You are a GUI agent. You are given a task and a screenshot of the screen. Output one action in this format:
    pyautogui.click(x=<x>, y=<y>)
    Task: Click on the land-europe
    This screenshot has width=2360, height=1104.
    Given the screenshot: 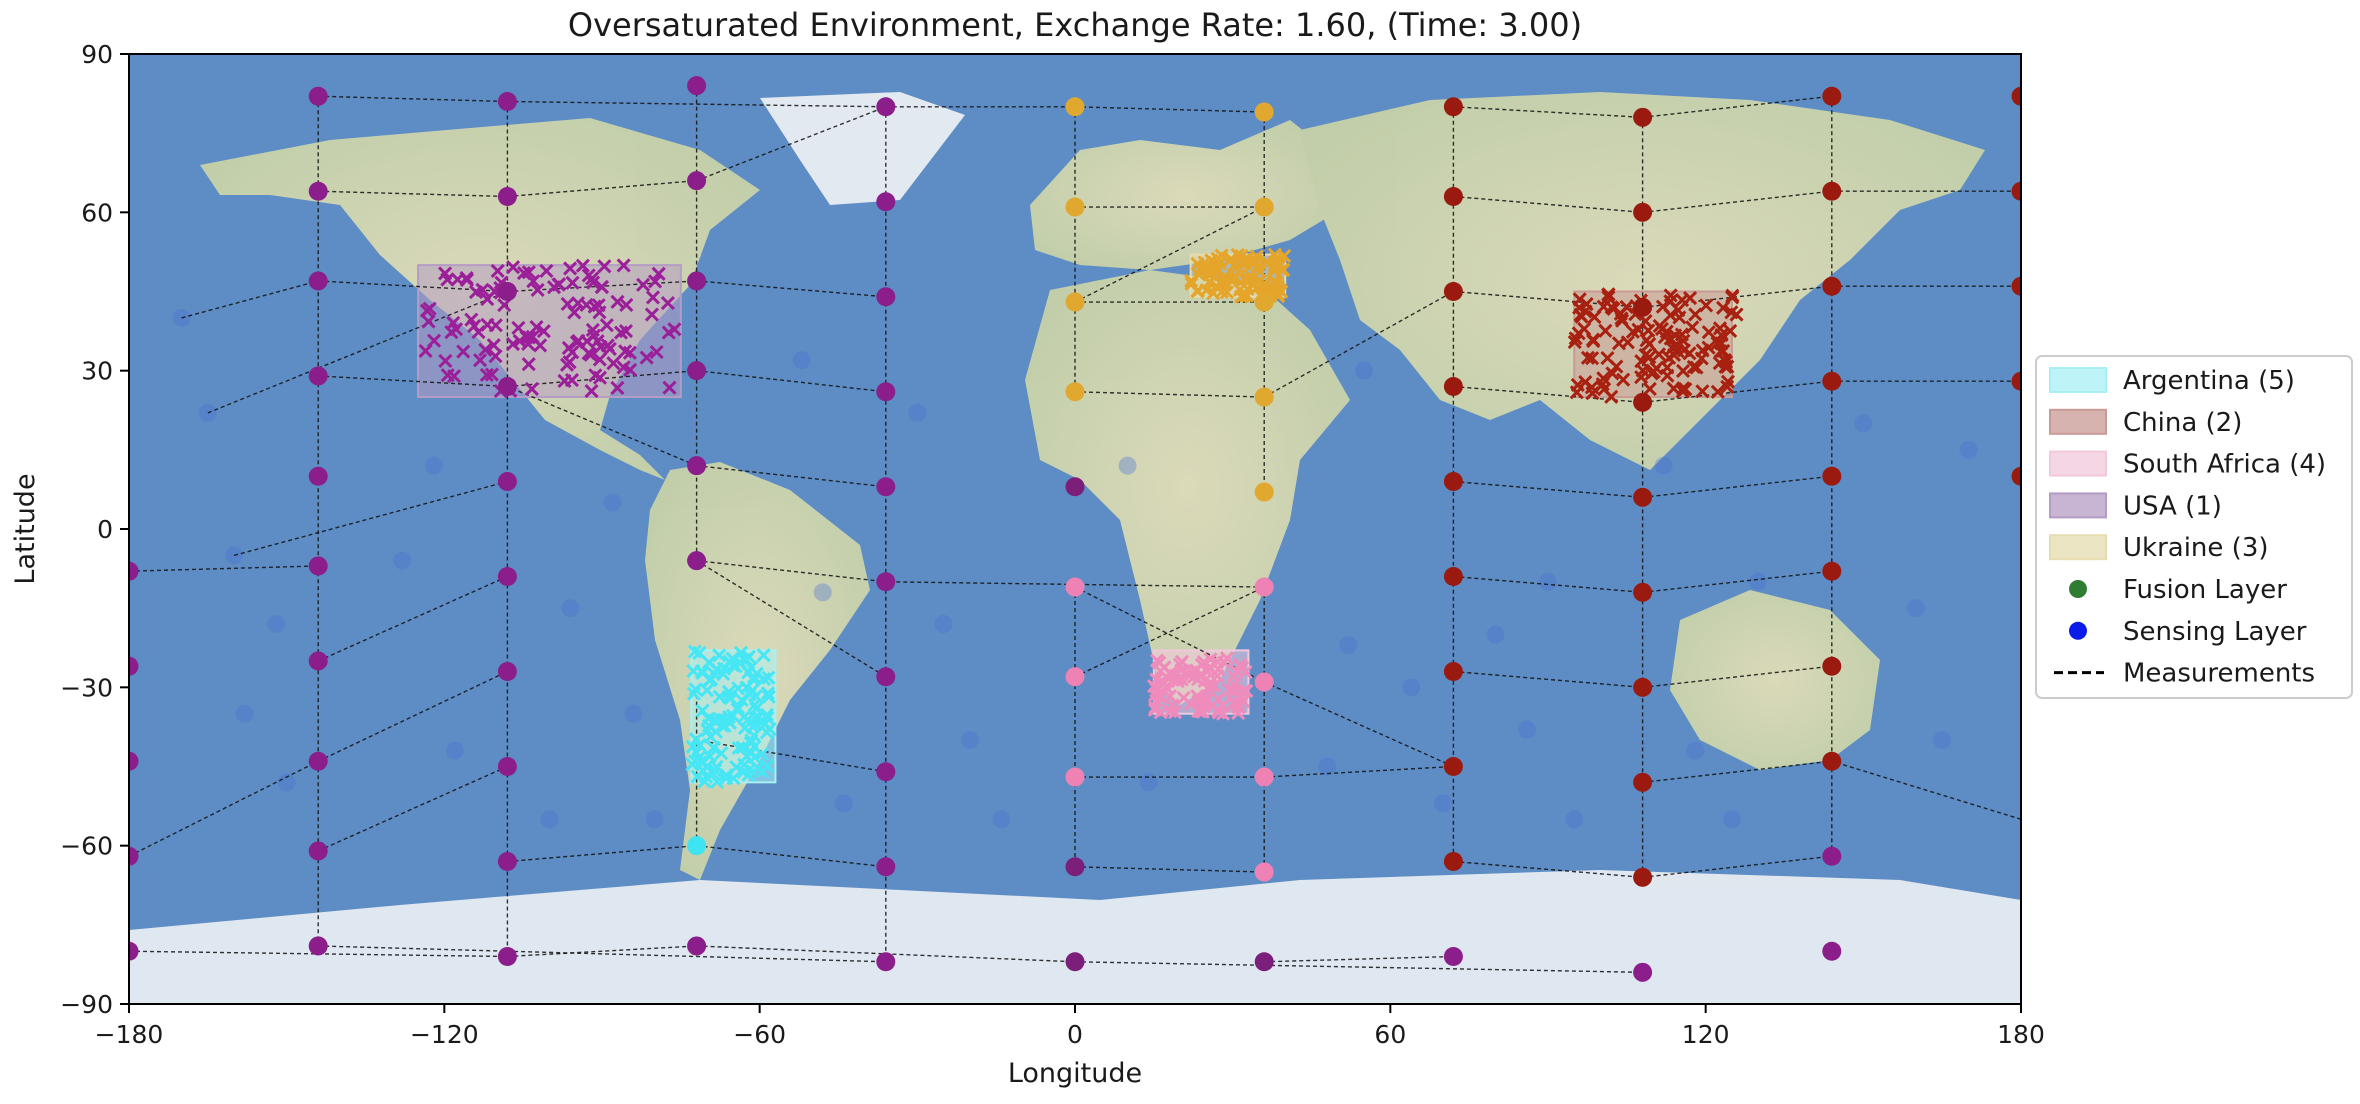 What is the action you would take?
    pyautogui.click(x=1185, y=195)
    